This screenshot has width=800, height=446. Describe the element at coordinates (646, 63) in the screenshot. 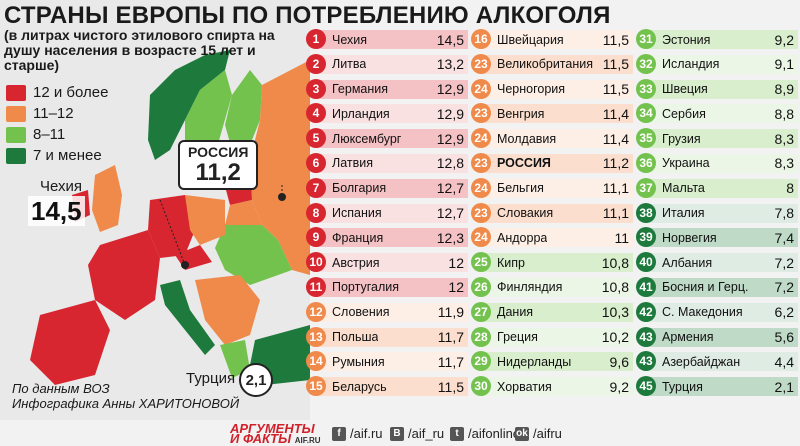

I see `rank-badge: 32` at that location.